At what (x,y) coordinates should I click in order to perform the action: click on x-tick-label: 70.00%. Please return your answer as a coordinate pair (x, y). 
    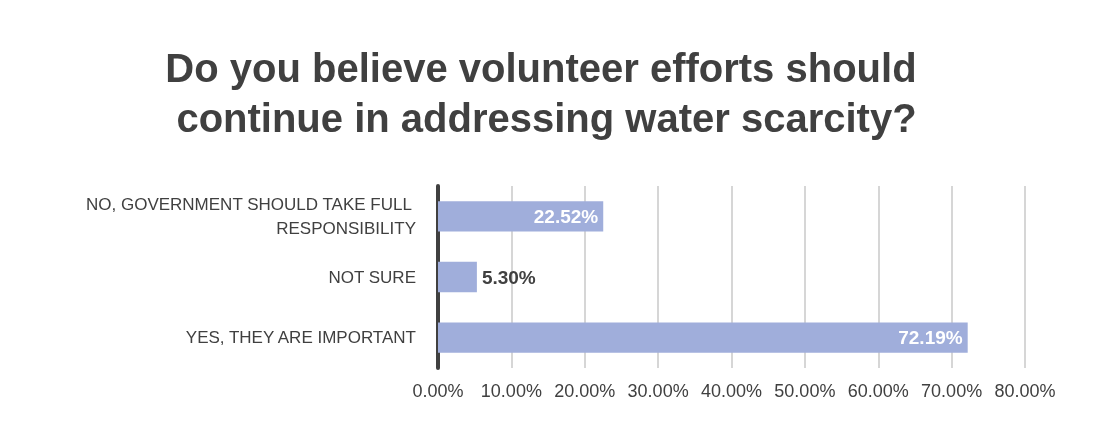
    Looking at the image, I should click on (952, 391).